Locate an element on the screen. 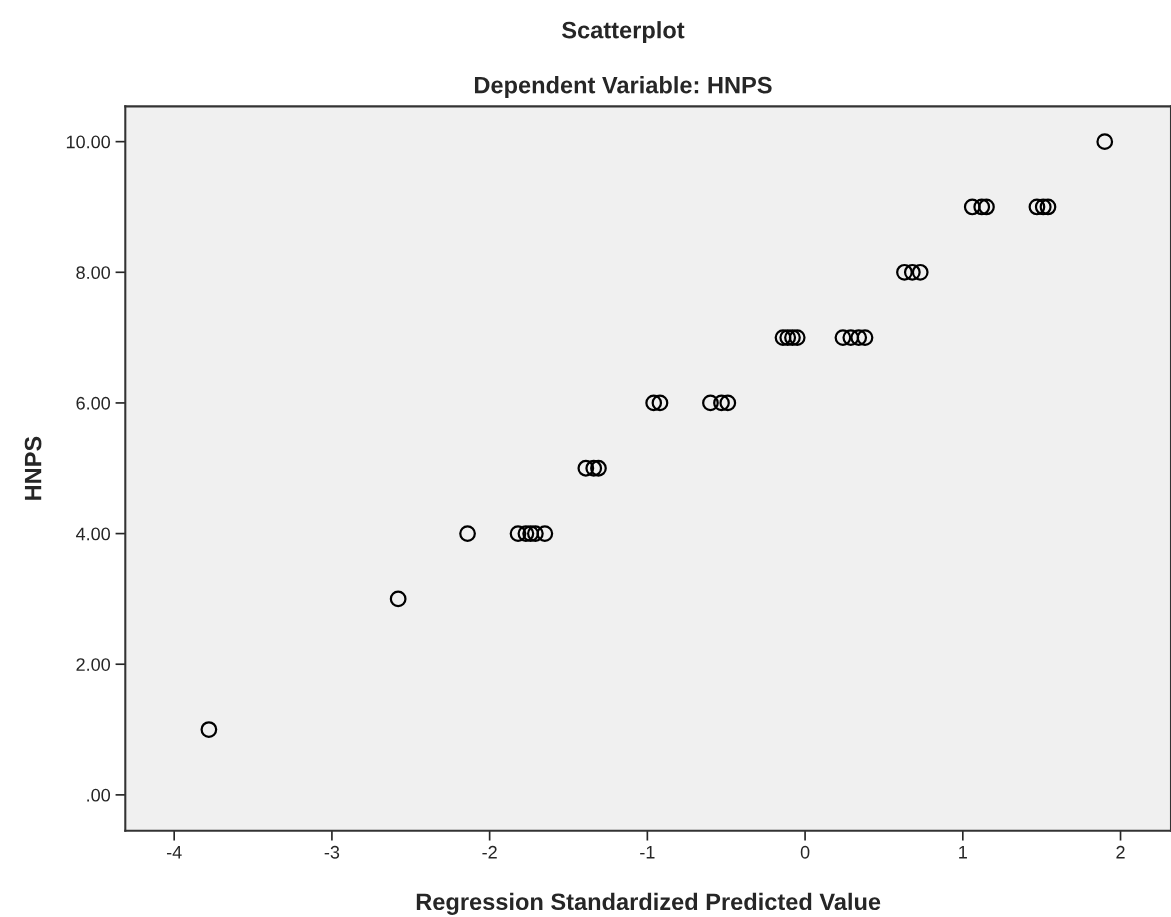 Image resolution: width=1171 pixels, height=917 pixels. x-tick-label: -4 is located at coordinates (174, 852).